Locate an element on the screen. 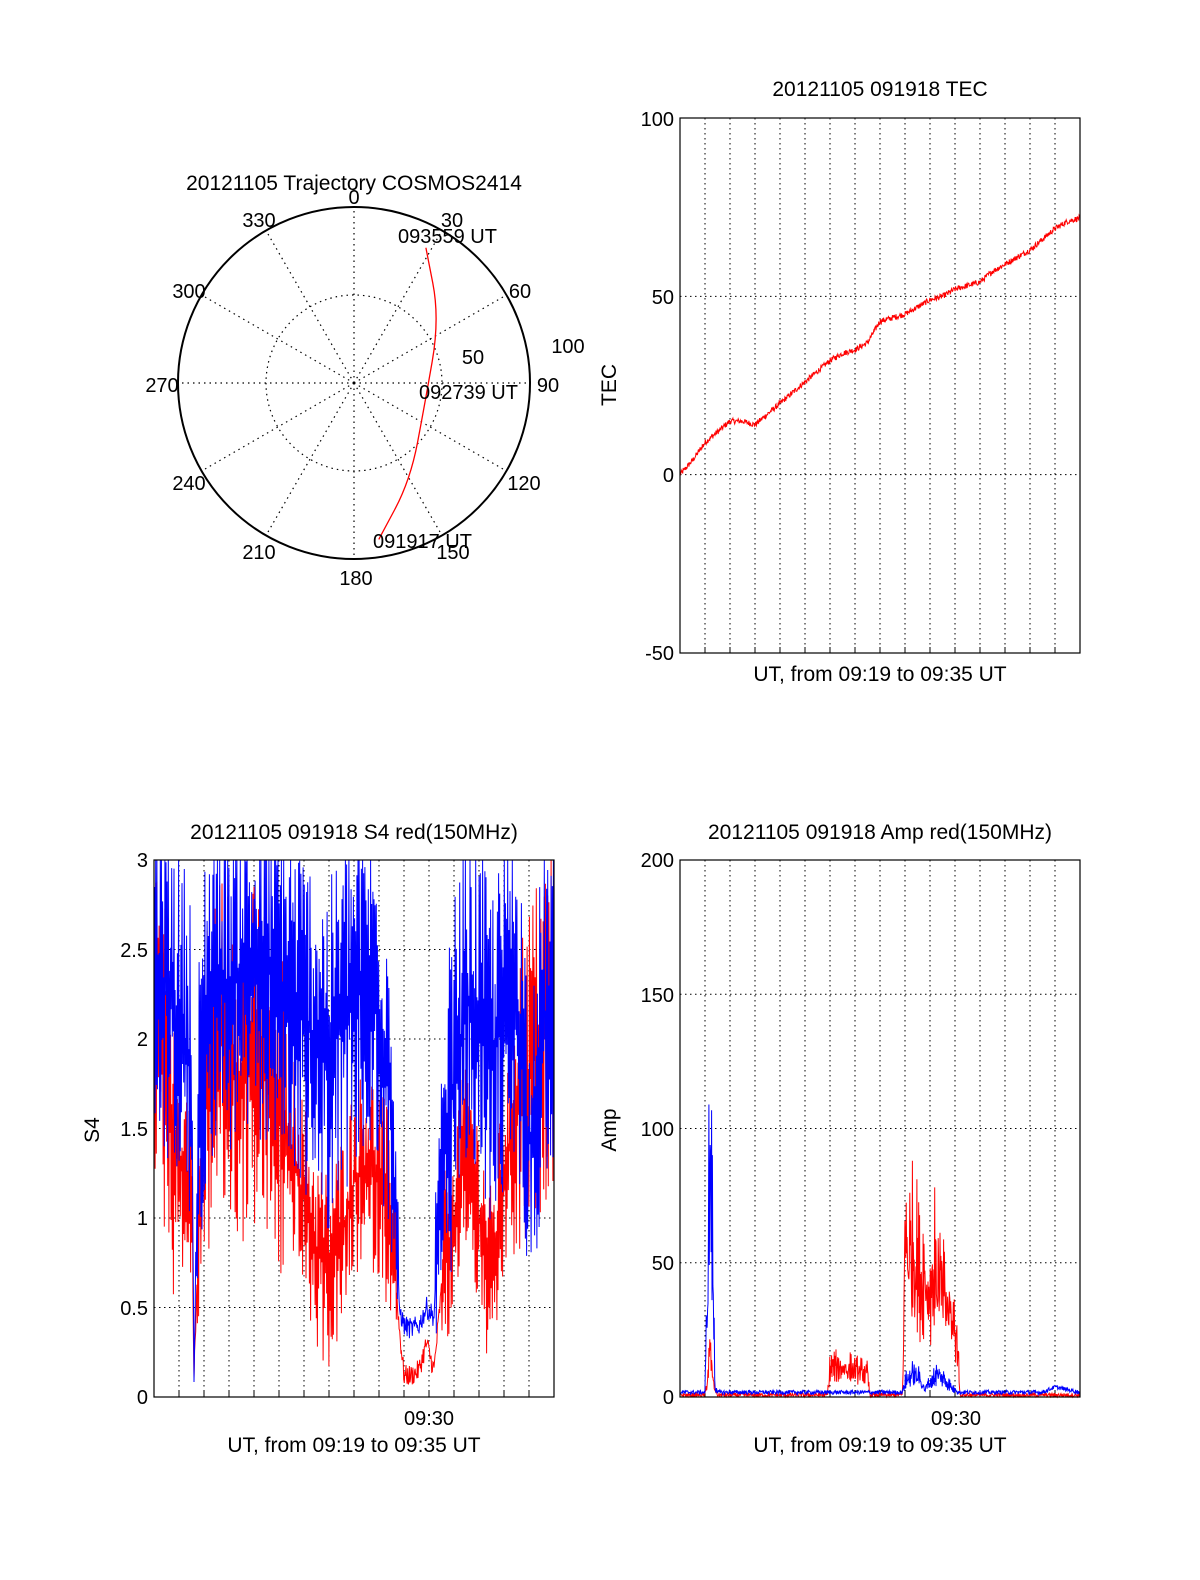 This screenshot has width=1200, height=1580. polar-title: 20121105 Trajectory COSMOS2414 is located at coordinates (354, 183).